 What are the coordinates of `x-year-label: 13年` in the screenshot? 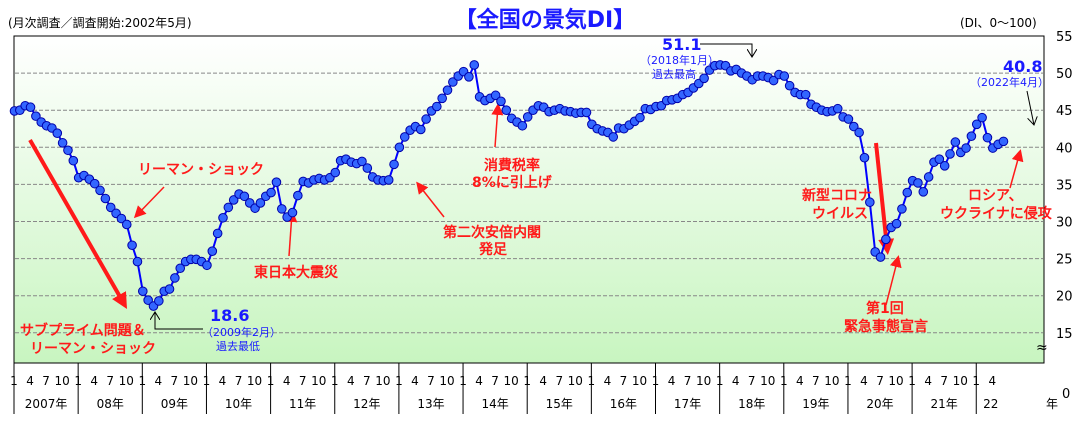 It's located at (430, 404).